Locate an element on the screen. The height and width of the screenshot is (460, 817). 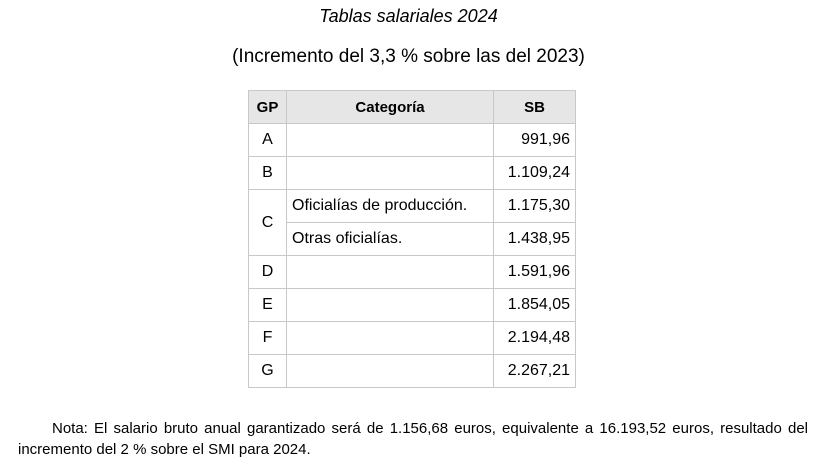
document-title: Tablas salariales 2024 is located at coordinates (408, 16).